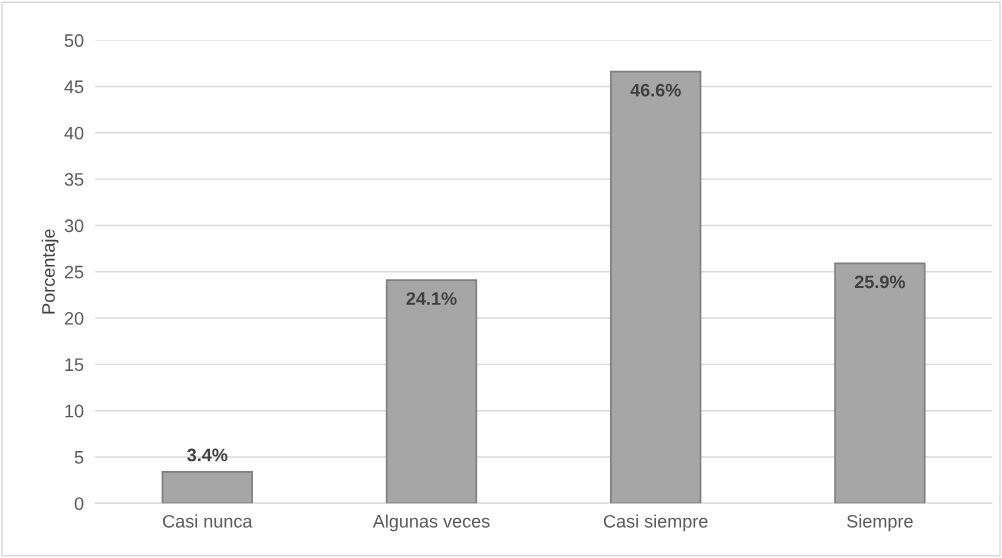 The width and height of the screenshot is (1002, 558). What do you see at coordinates (880, 523) in the screenshot?
I see `x-tick-label: Siempre` at bounding box center [880, 523].